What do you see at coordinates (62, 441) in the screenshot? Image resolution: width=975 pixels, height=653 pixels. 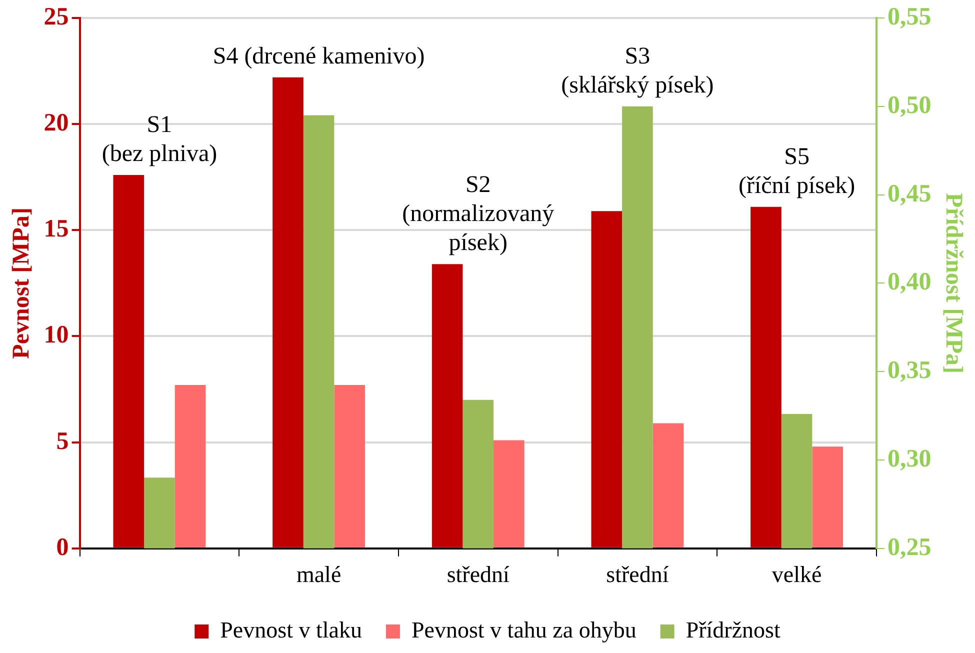 I see `y-tick-label: 5` at bounding box center [62, 441].